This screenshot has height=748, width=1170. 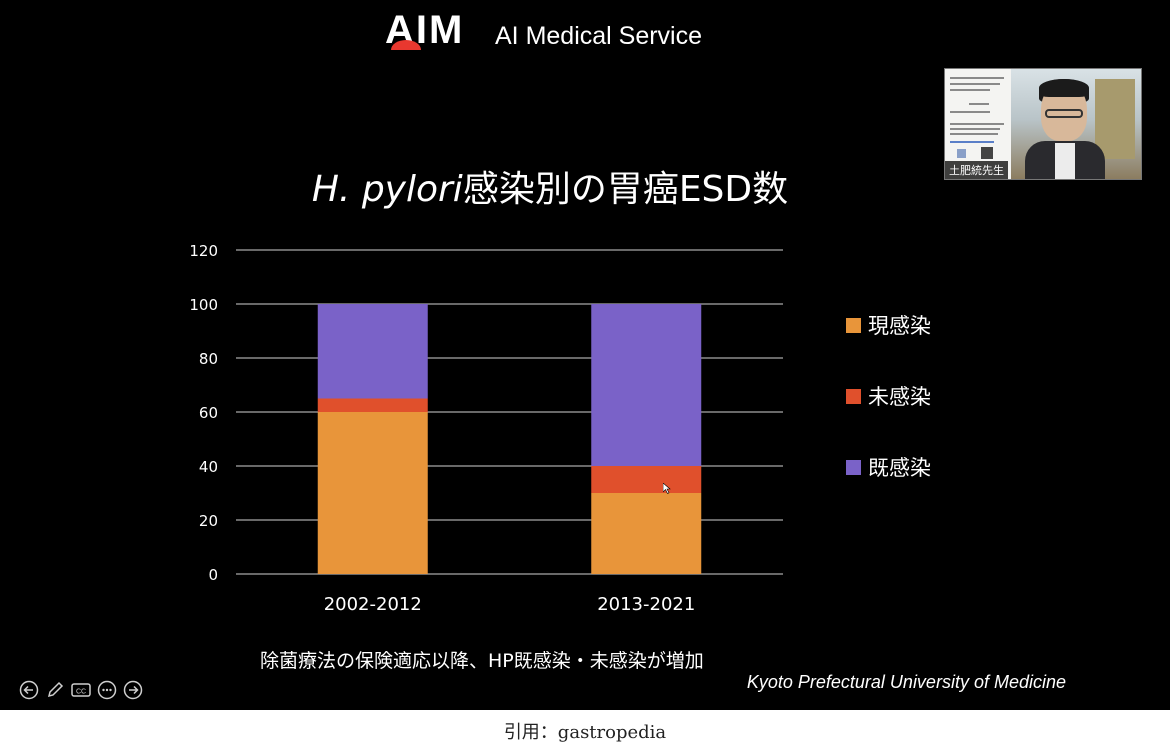 I want to click on pen-icon, so click(x=55, y=690).